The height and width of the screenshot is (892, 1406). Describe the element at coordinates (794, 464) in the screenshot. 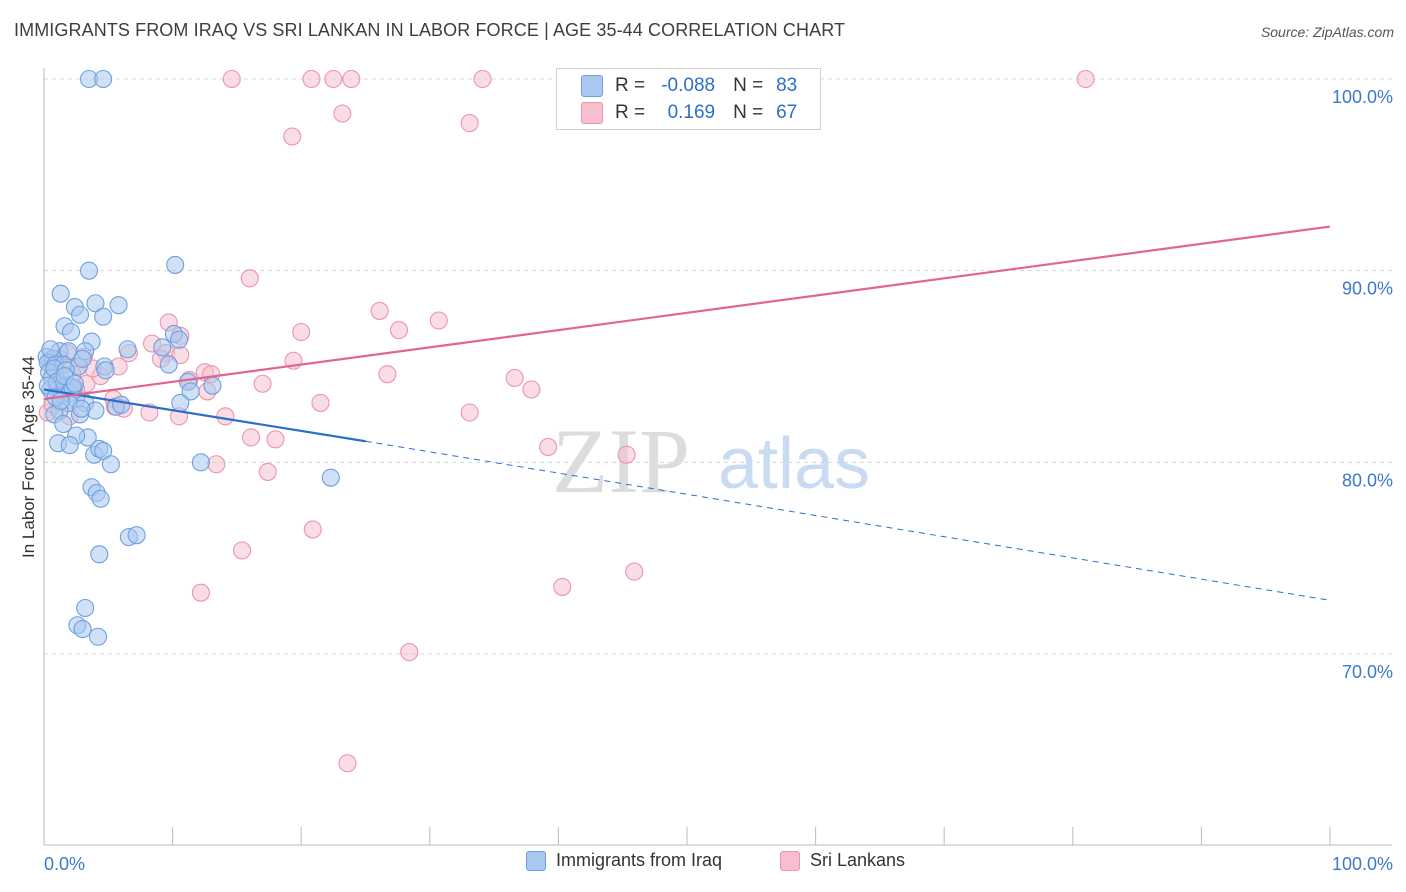

I see `watermark-atlas: atlas` at that location.